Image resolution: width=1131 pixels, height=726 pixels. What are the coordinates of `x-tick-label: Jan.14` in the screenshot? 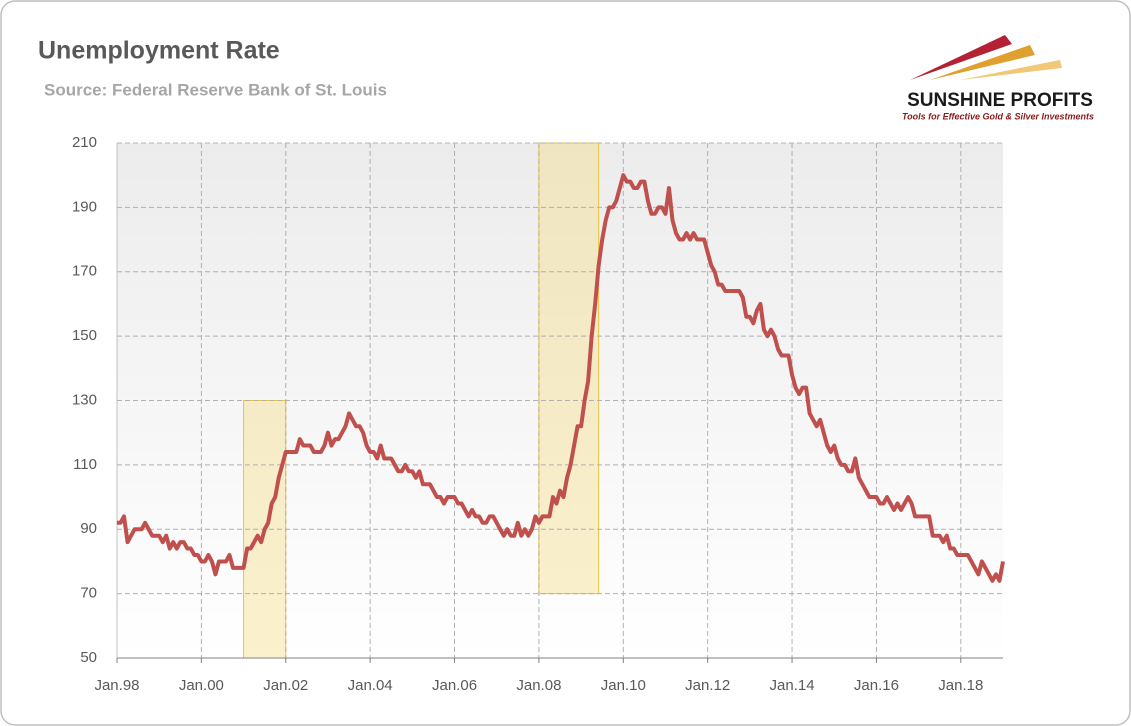 It's located at (792, 685).